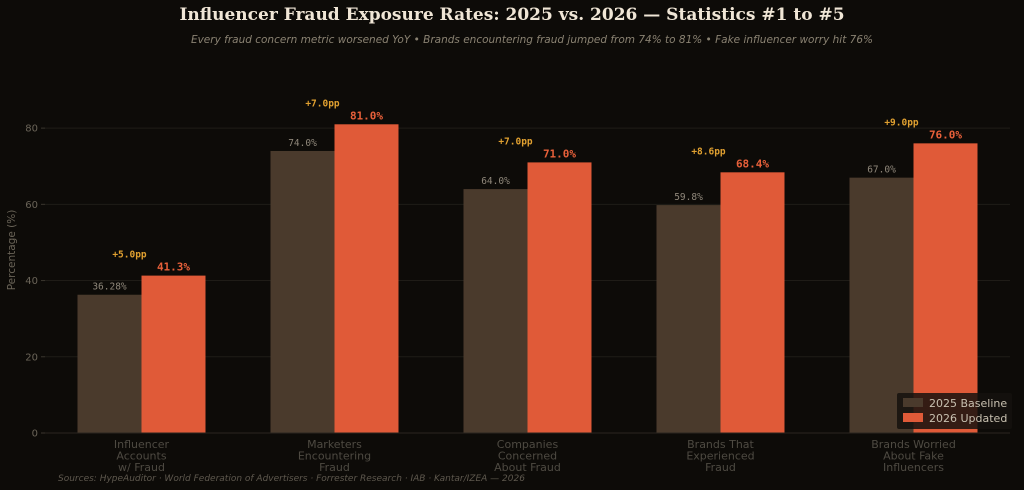  I want to click on y-tick-label: 80, so click(31, 129).